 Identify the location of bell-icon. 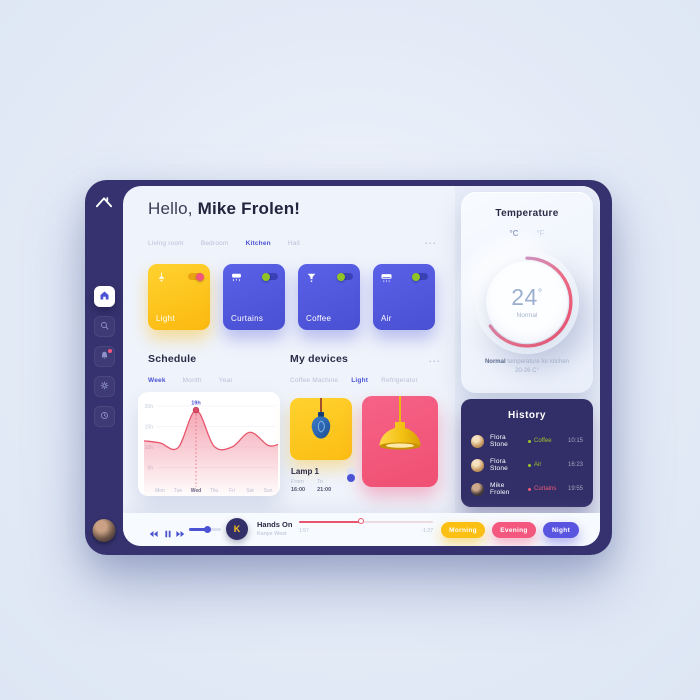
(104, 357).